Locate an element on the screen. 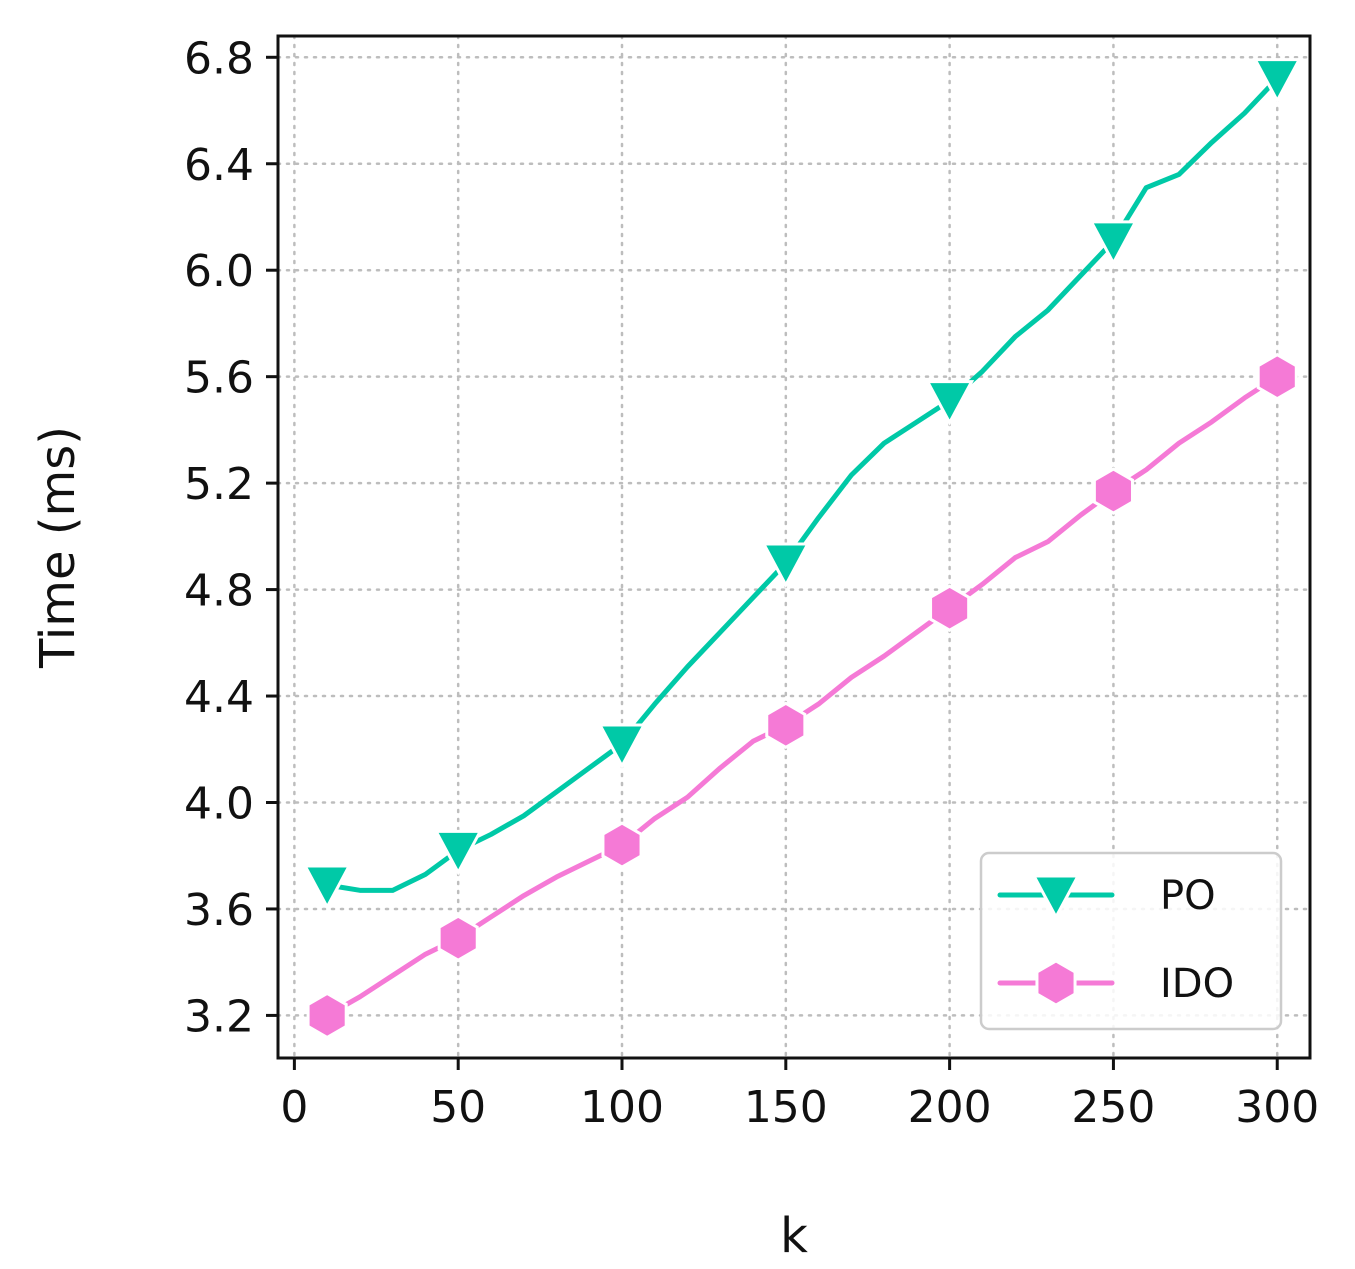  y-tick-label: 3.6 is located at coordinates (219, 910).